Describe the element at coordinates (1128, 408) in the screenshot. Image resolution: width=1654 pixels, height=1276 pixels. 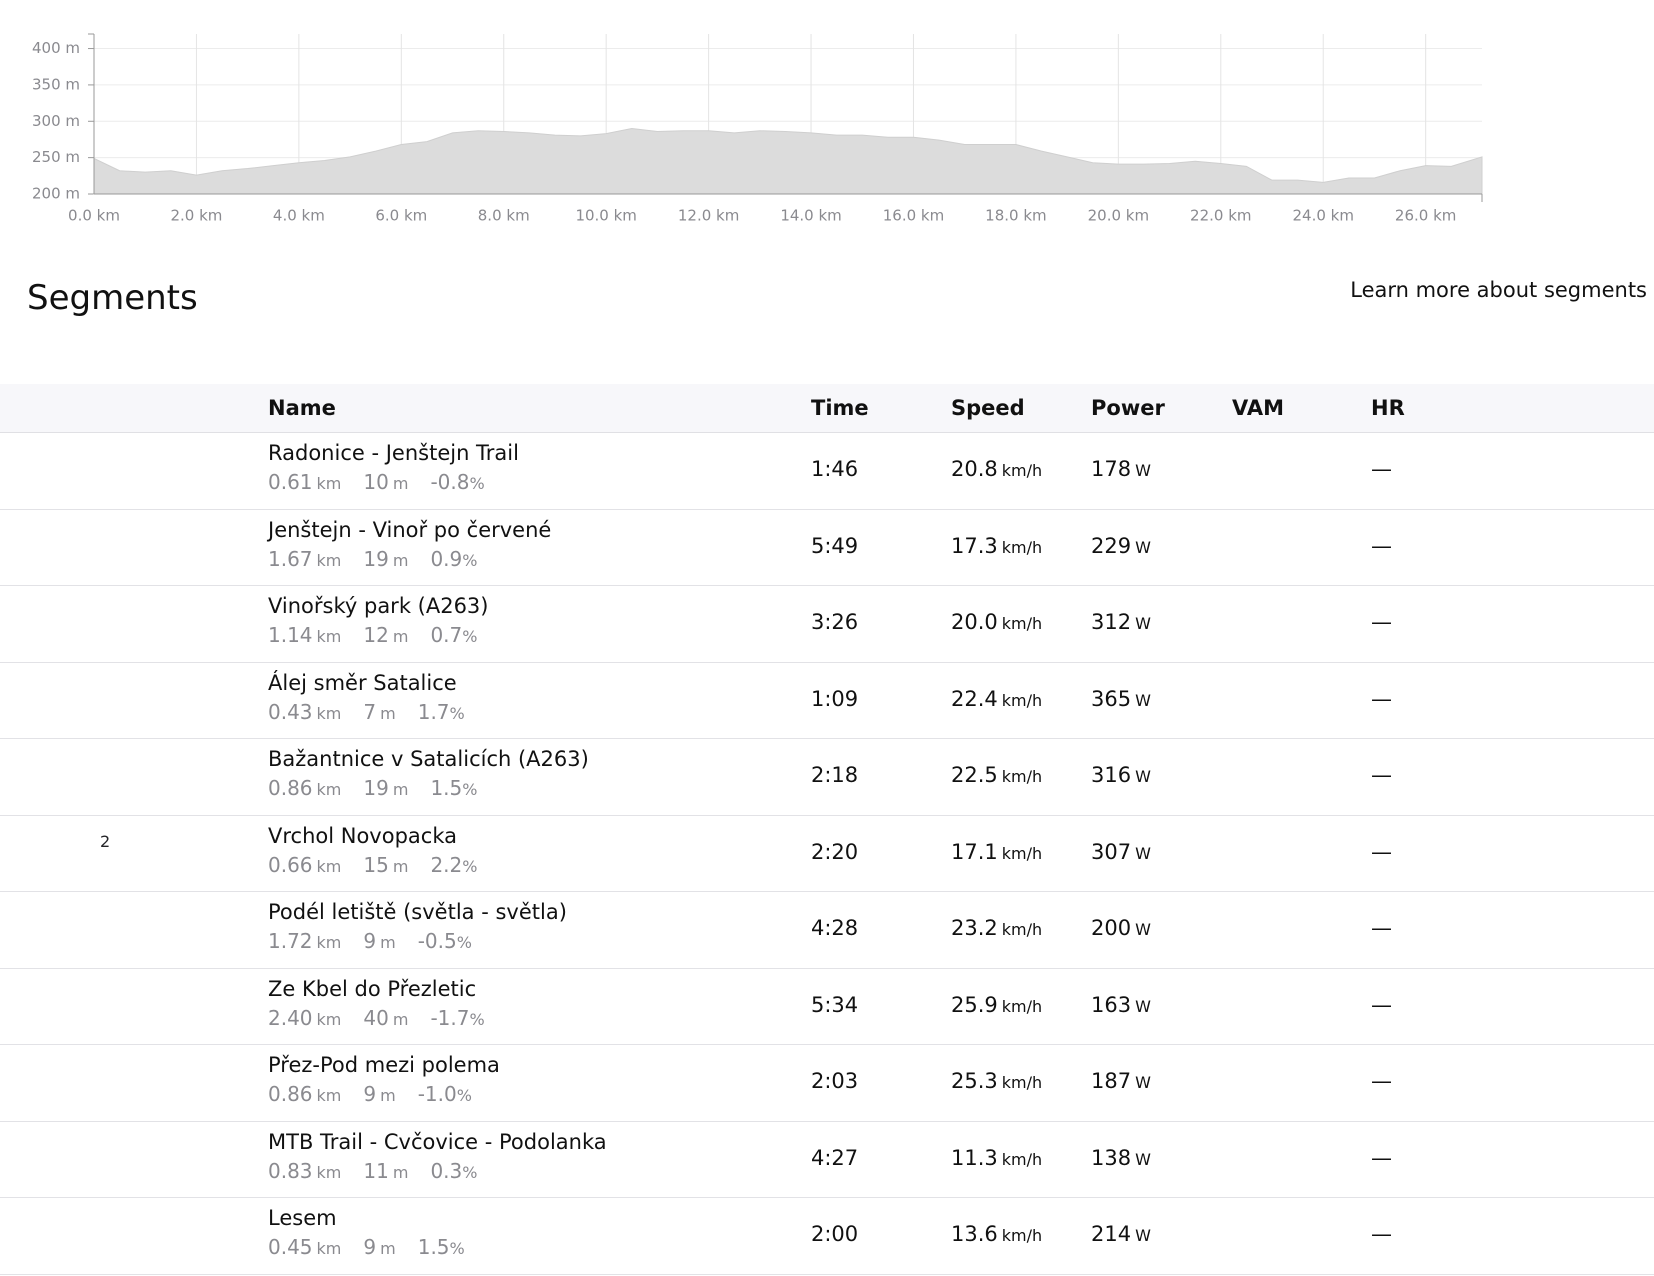
I see `column-header: Power` at that location.